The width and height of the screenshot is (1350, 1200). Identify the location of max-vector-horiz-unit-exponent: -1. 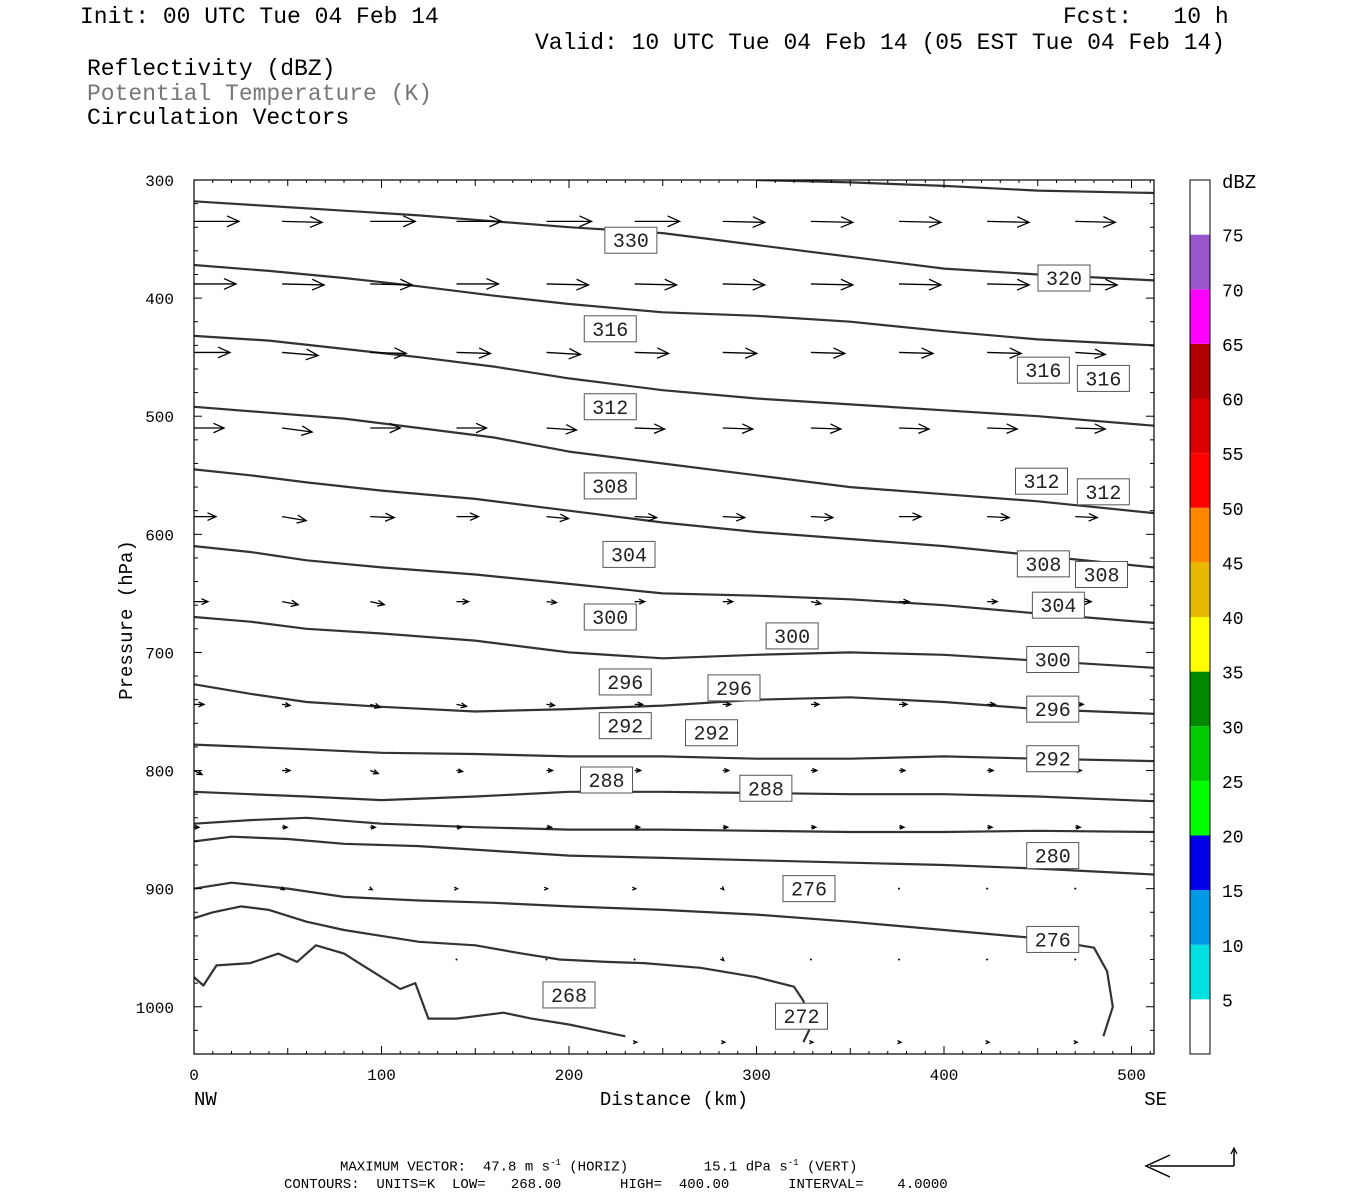
(555, 1163).